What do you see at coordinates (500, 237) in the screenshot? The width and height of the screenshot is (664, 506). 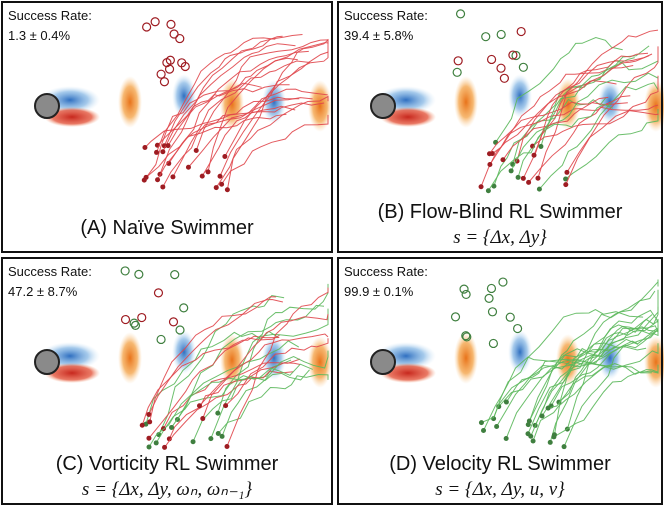 I see `state-formula: s = {Δx, Δy}` at bounding box center [500, 237].